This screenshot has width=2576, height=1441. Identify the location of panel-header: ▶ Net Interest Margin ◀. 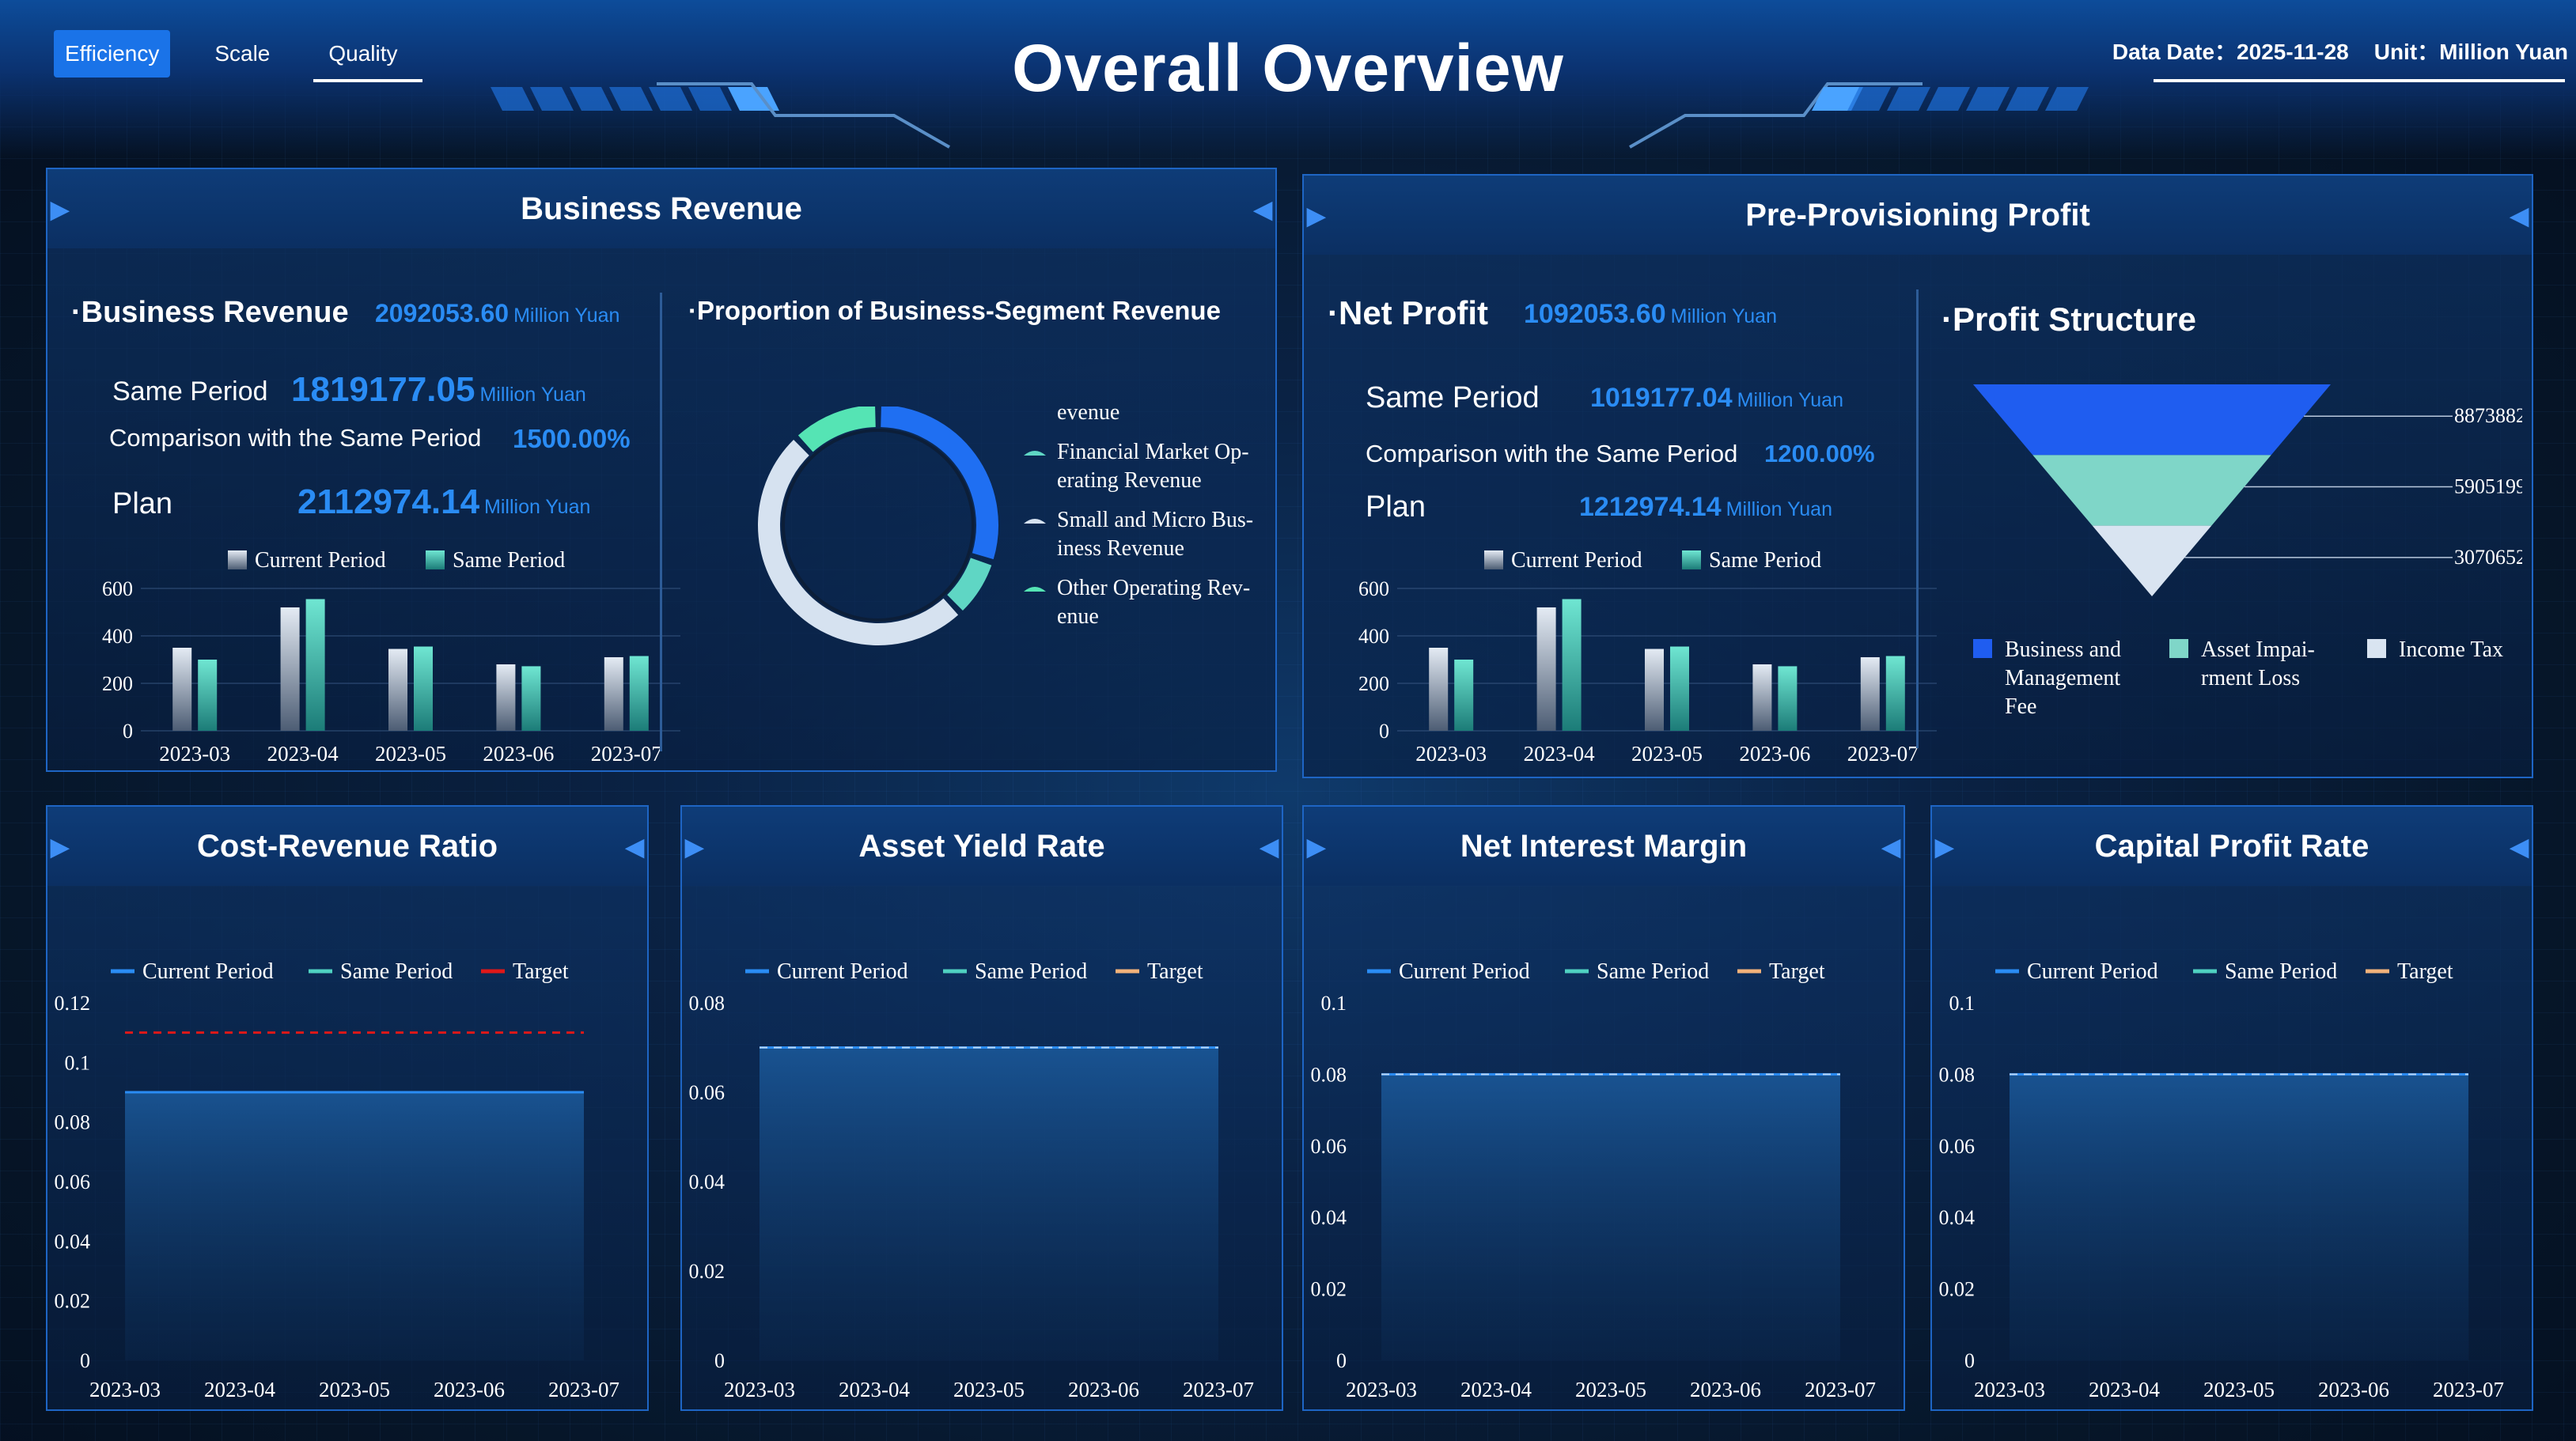
(1604, 846).